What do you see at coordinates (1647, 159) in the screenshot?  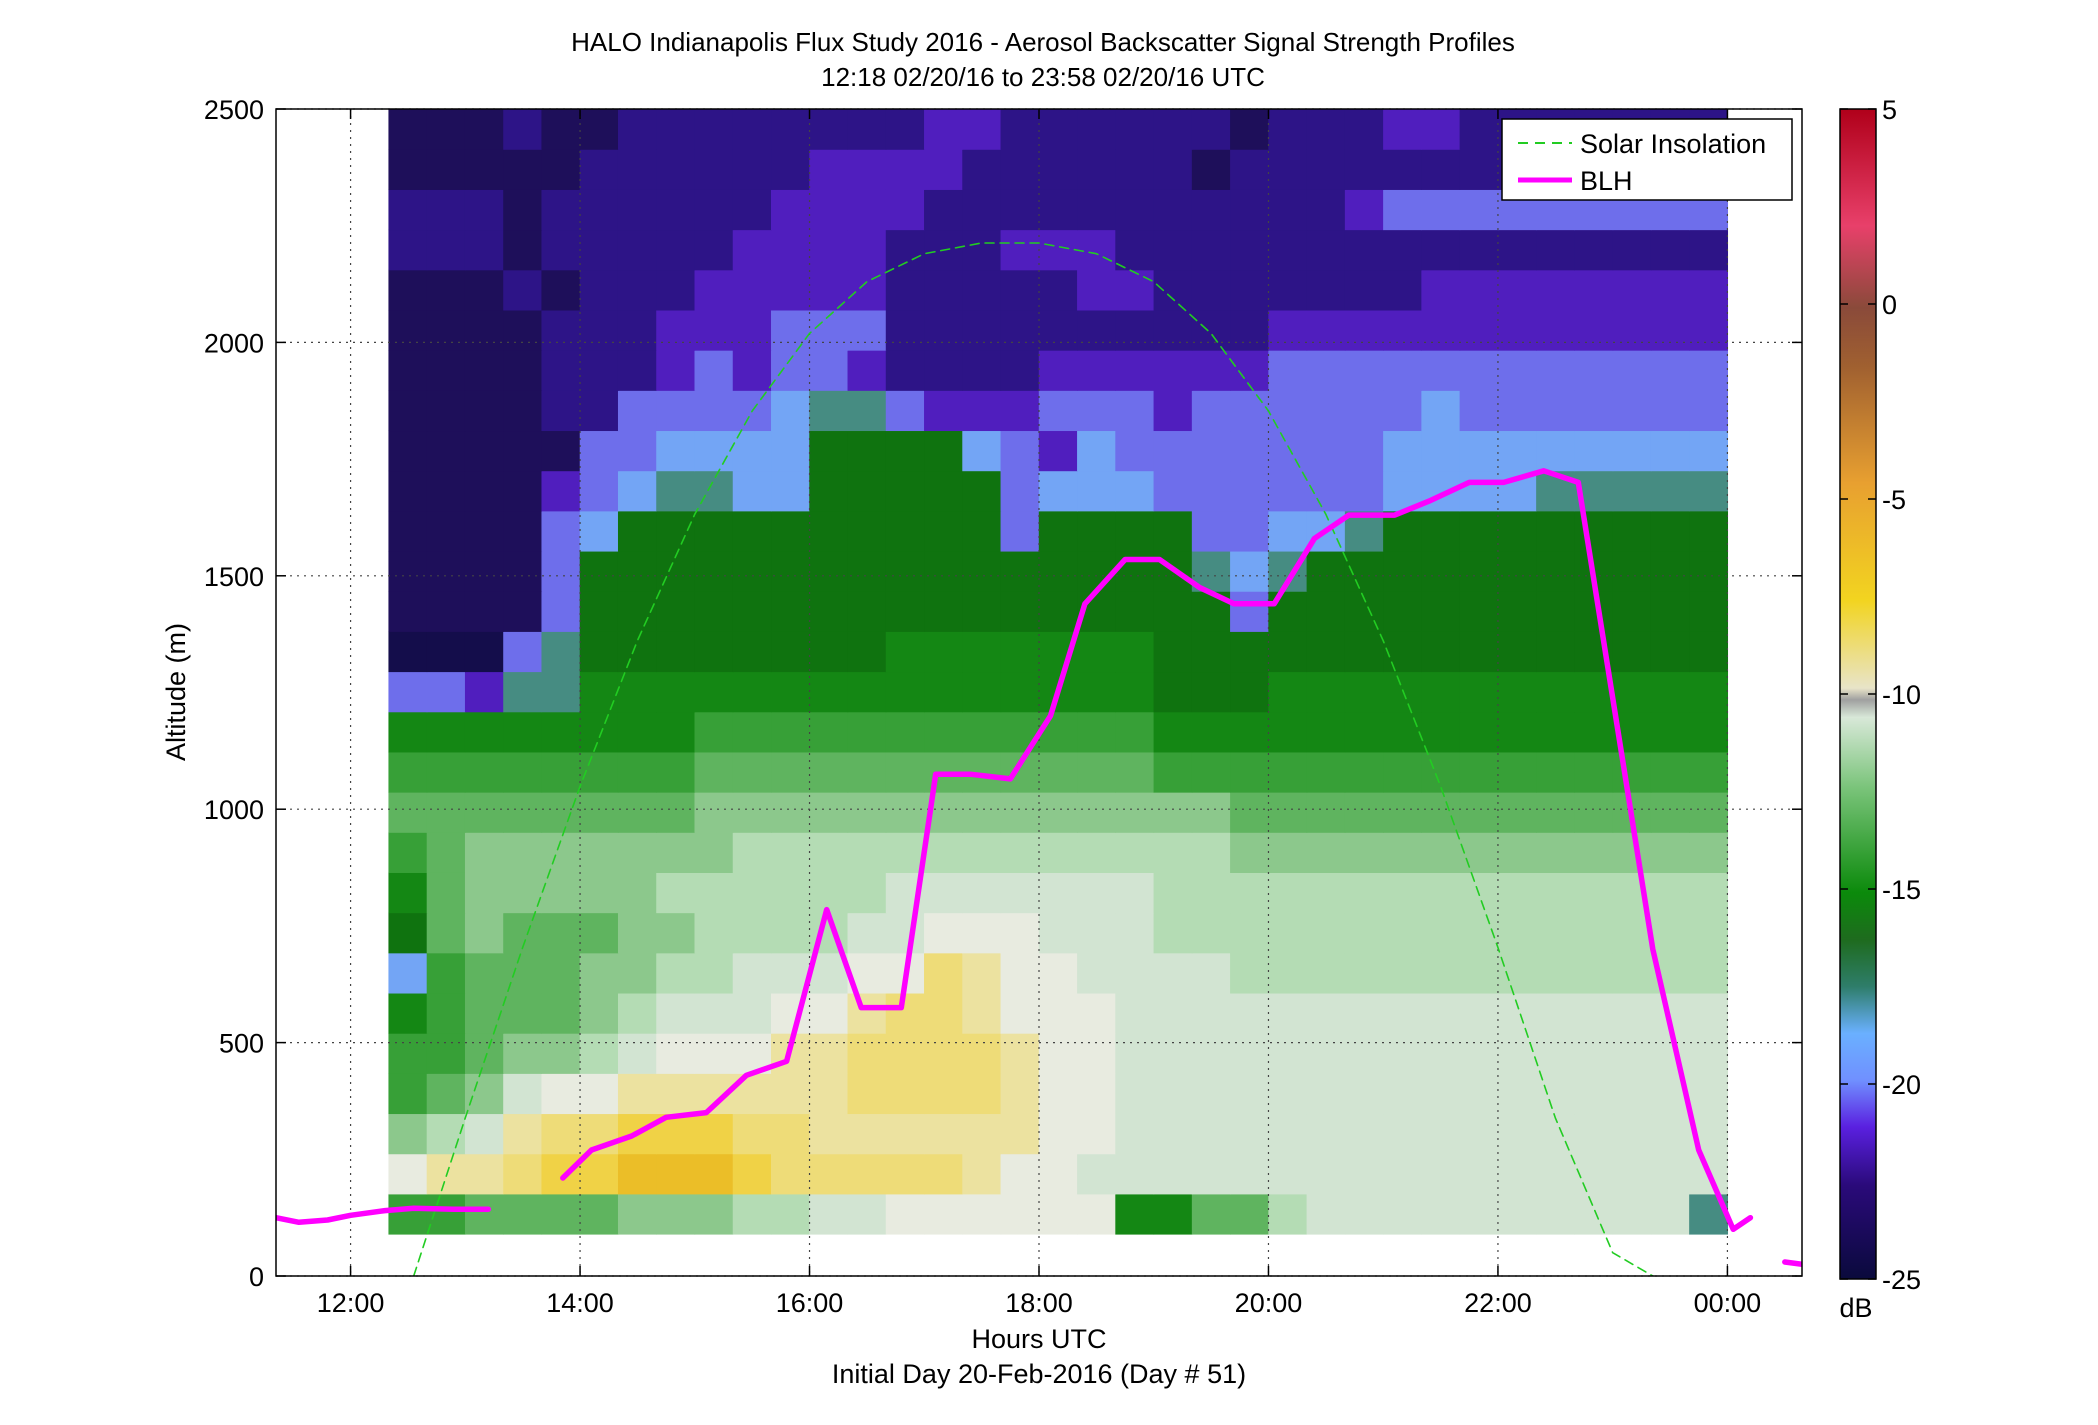 I see `legend-box` at bounding box center [1647, 159].